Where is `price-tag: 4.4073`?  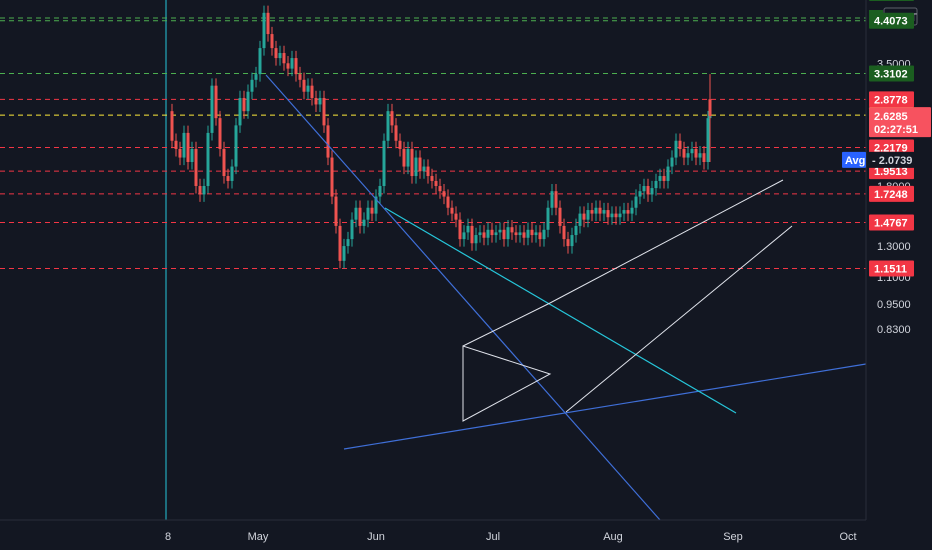 price-tag: 4.4073 is located at coordinates (891, 20).